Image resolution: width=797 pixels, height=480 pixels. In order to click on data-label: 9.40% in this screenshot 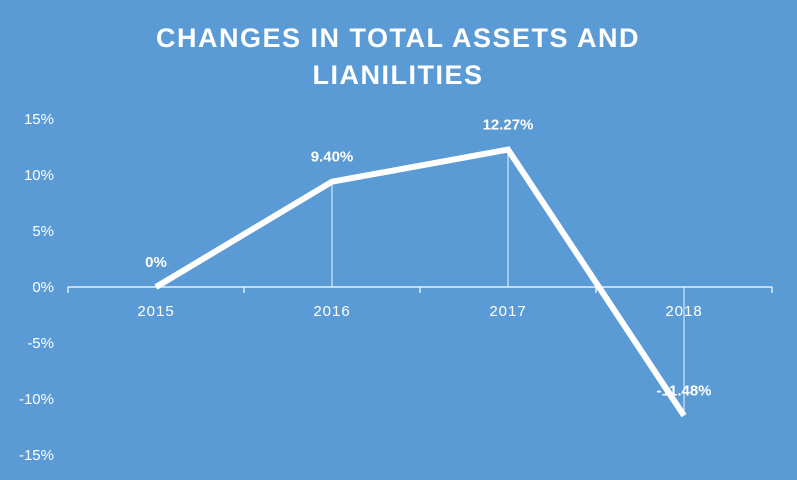, I will do `click(332, 157)`.